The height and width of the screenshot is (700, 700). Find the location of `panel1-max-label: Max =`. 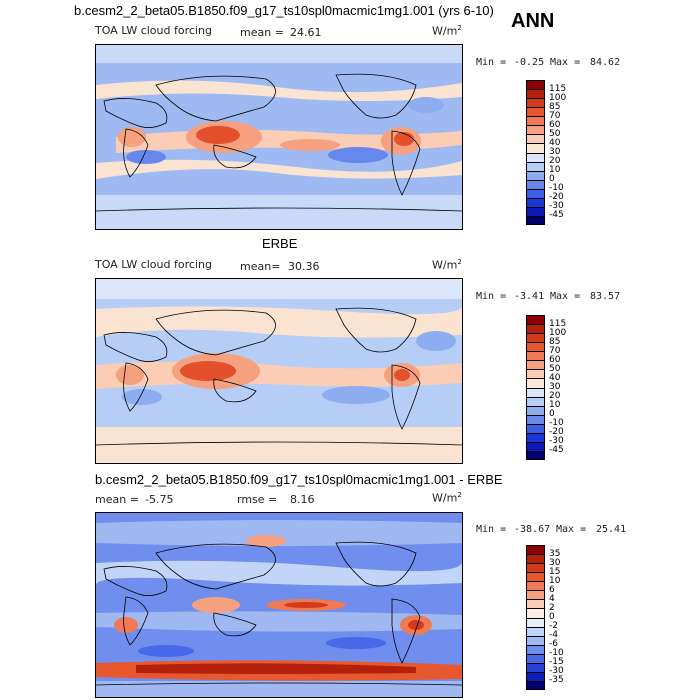

panel1-max-label: Max = is located at coordinates (565, 62).